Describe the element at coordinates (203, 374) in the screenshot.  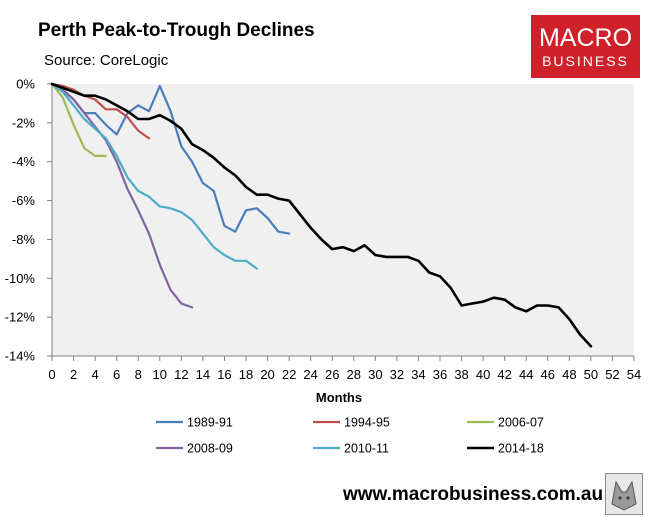
I see `x-tick-label: 14` at that location.